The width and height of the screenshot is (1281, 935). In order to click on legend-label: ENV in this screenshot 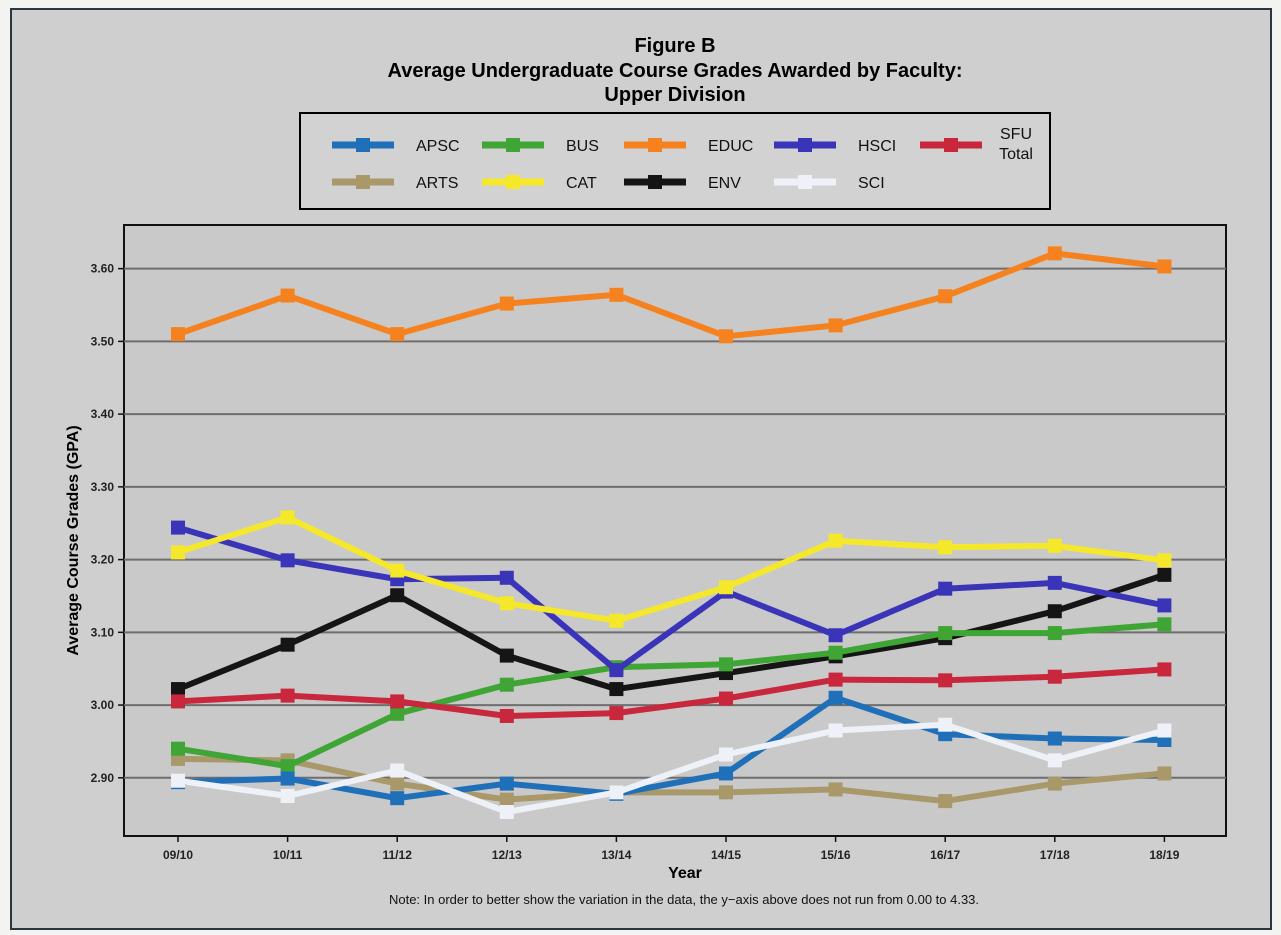, I will do `click(724, 183)`.